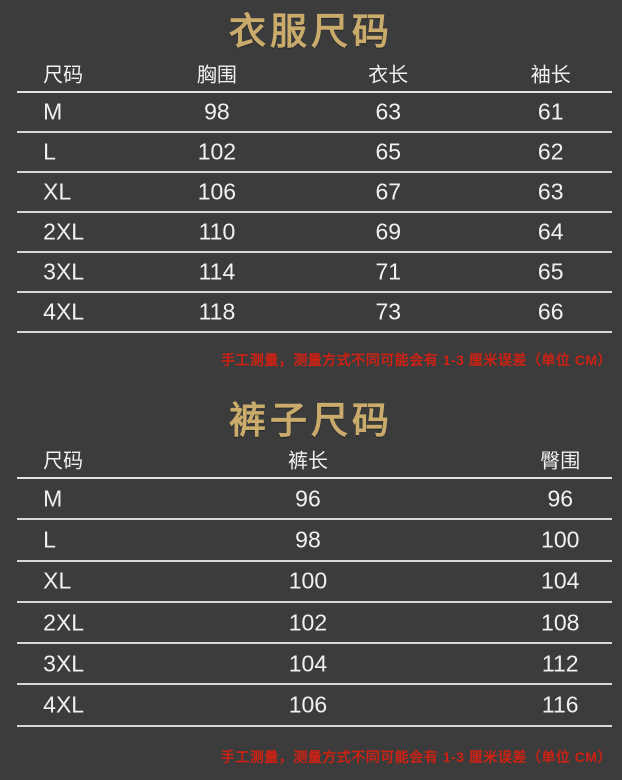 This screenshot has height=780, width=622. What do you see at coordinates (314, 313) in the screenshot?
I see `table-row: 4XL 118 73 66` at bounding box center [314, 313].